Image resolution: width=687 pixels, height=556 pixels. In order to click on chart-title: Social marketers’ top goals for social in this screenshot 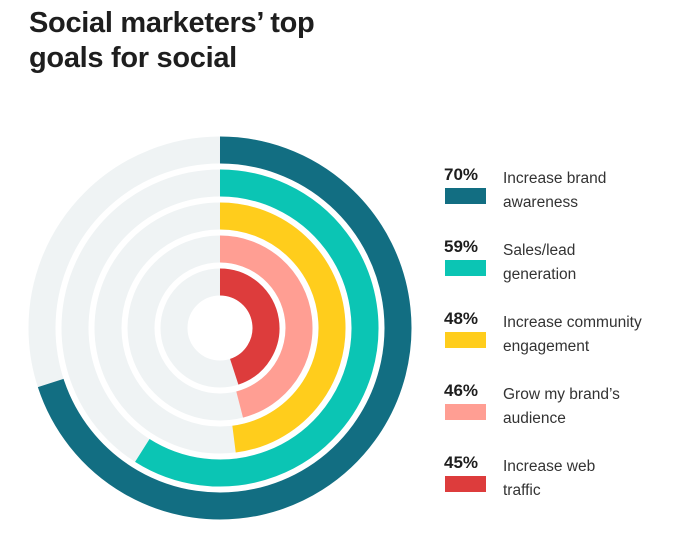, I will do `click(172, 40)`.